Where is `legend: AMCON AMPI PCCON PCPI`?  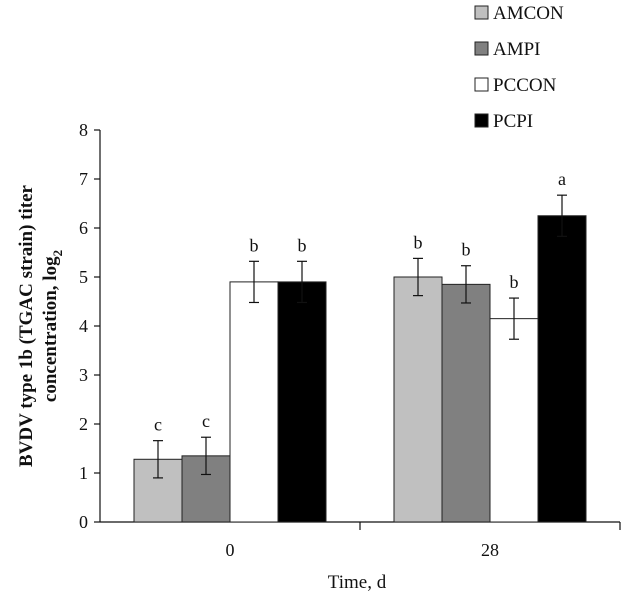 legend: AMCON AMPI PCCON PCPI is located at coordinates (519, 67).